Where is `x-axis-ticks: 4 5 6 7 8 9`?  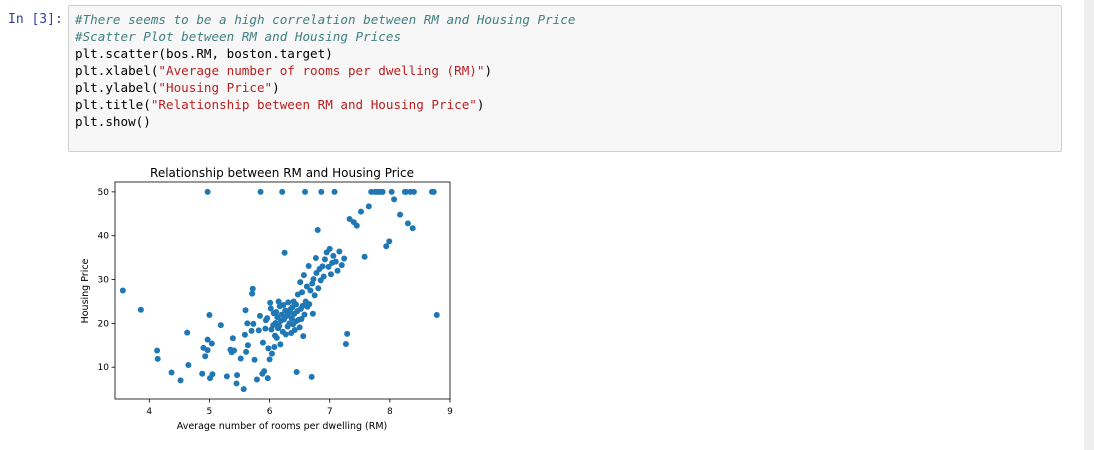 x-axis-ticks: 4 5 6 7 8 9 is located at coordinates (299, 408).